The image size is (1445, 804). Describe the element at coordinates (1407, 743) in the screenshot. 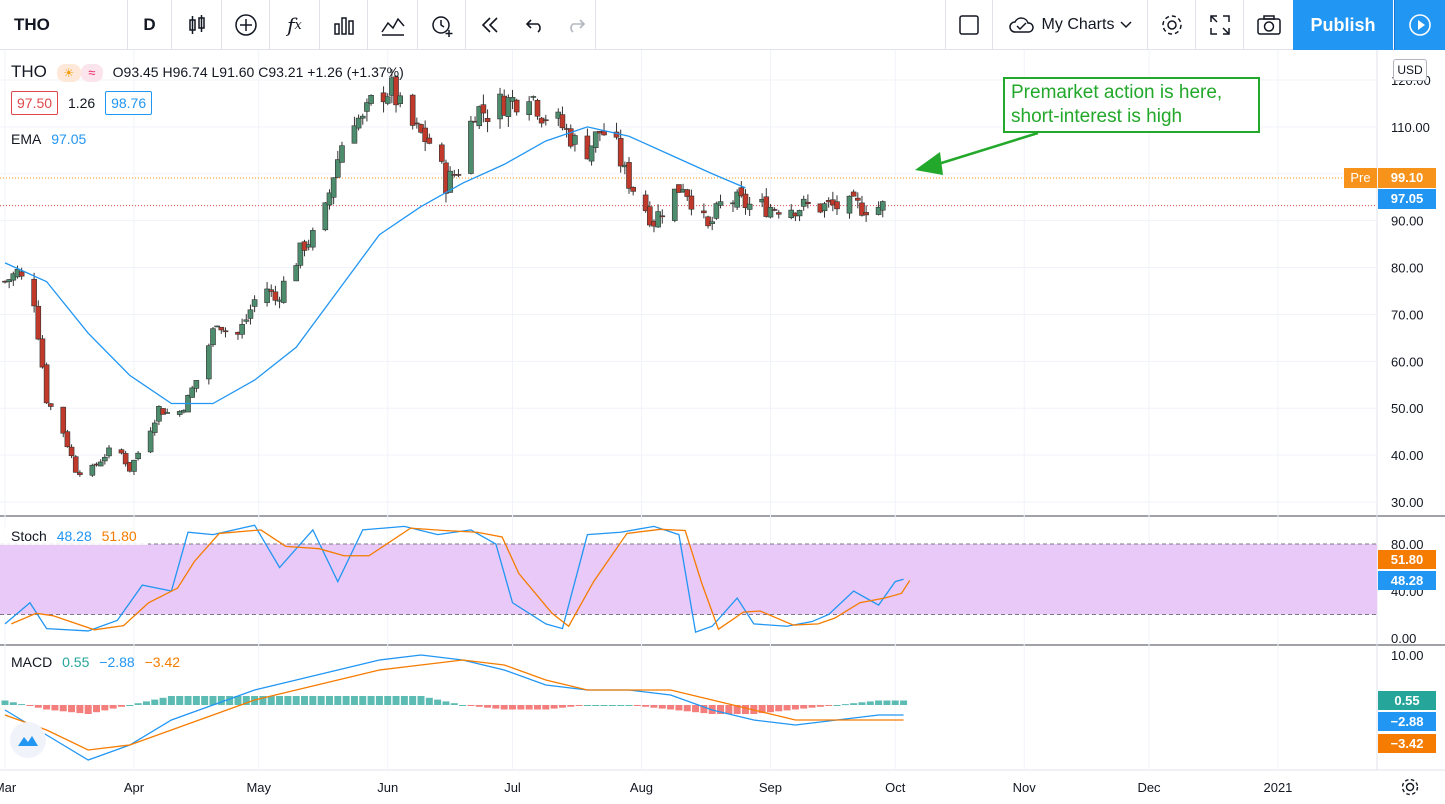

I see `macd-signal-tag: −3.42` at that location.